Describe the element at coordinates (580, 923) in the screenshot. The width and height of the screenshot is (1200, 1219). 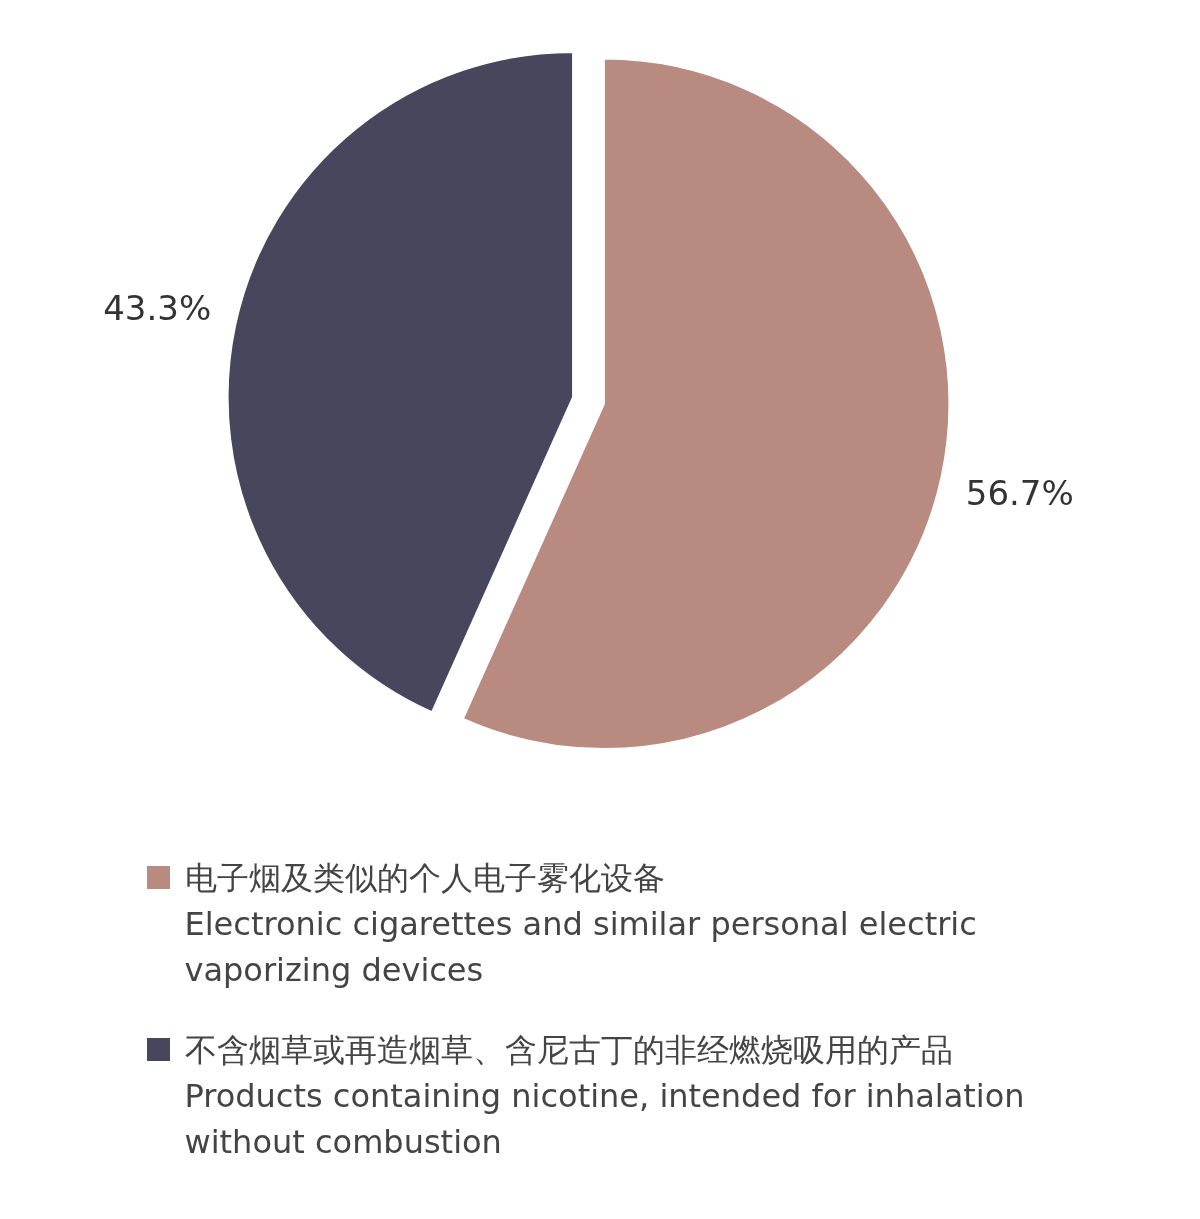
I see `legend-label: 电子烟及类似的个人电子雾化设备 Electronic cigarettes and similar personal electric vaporizing devices` at that location.